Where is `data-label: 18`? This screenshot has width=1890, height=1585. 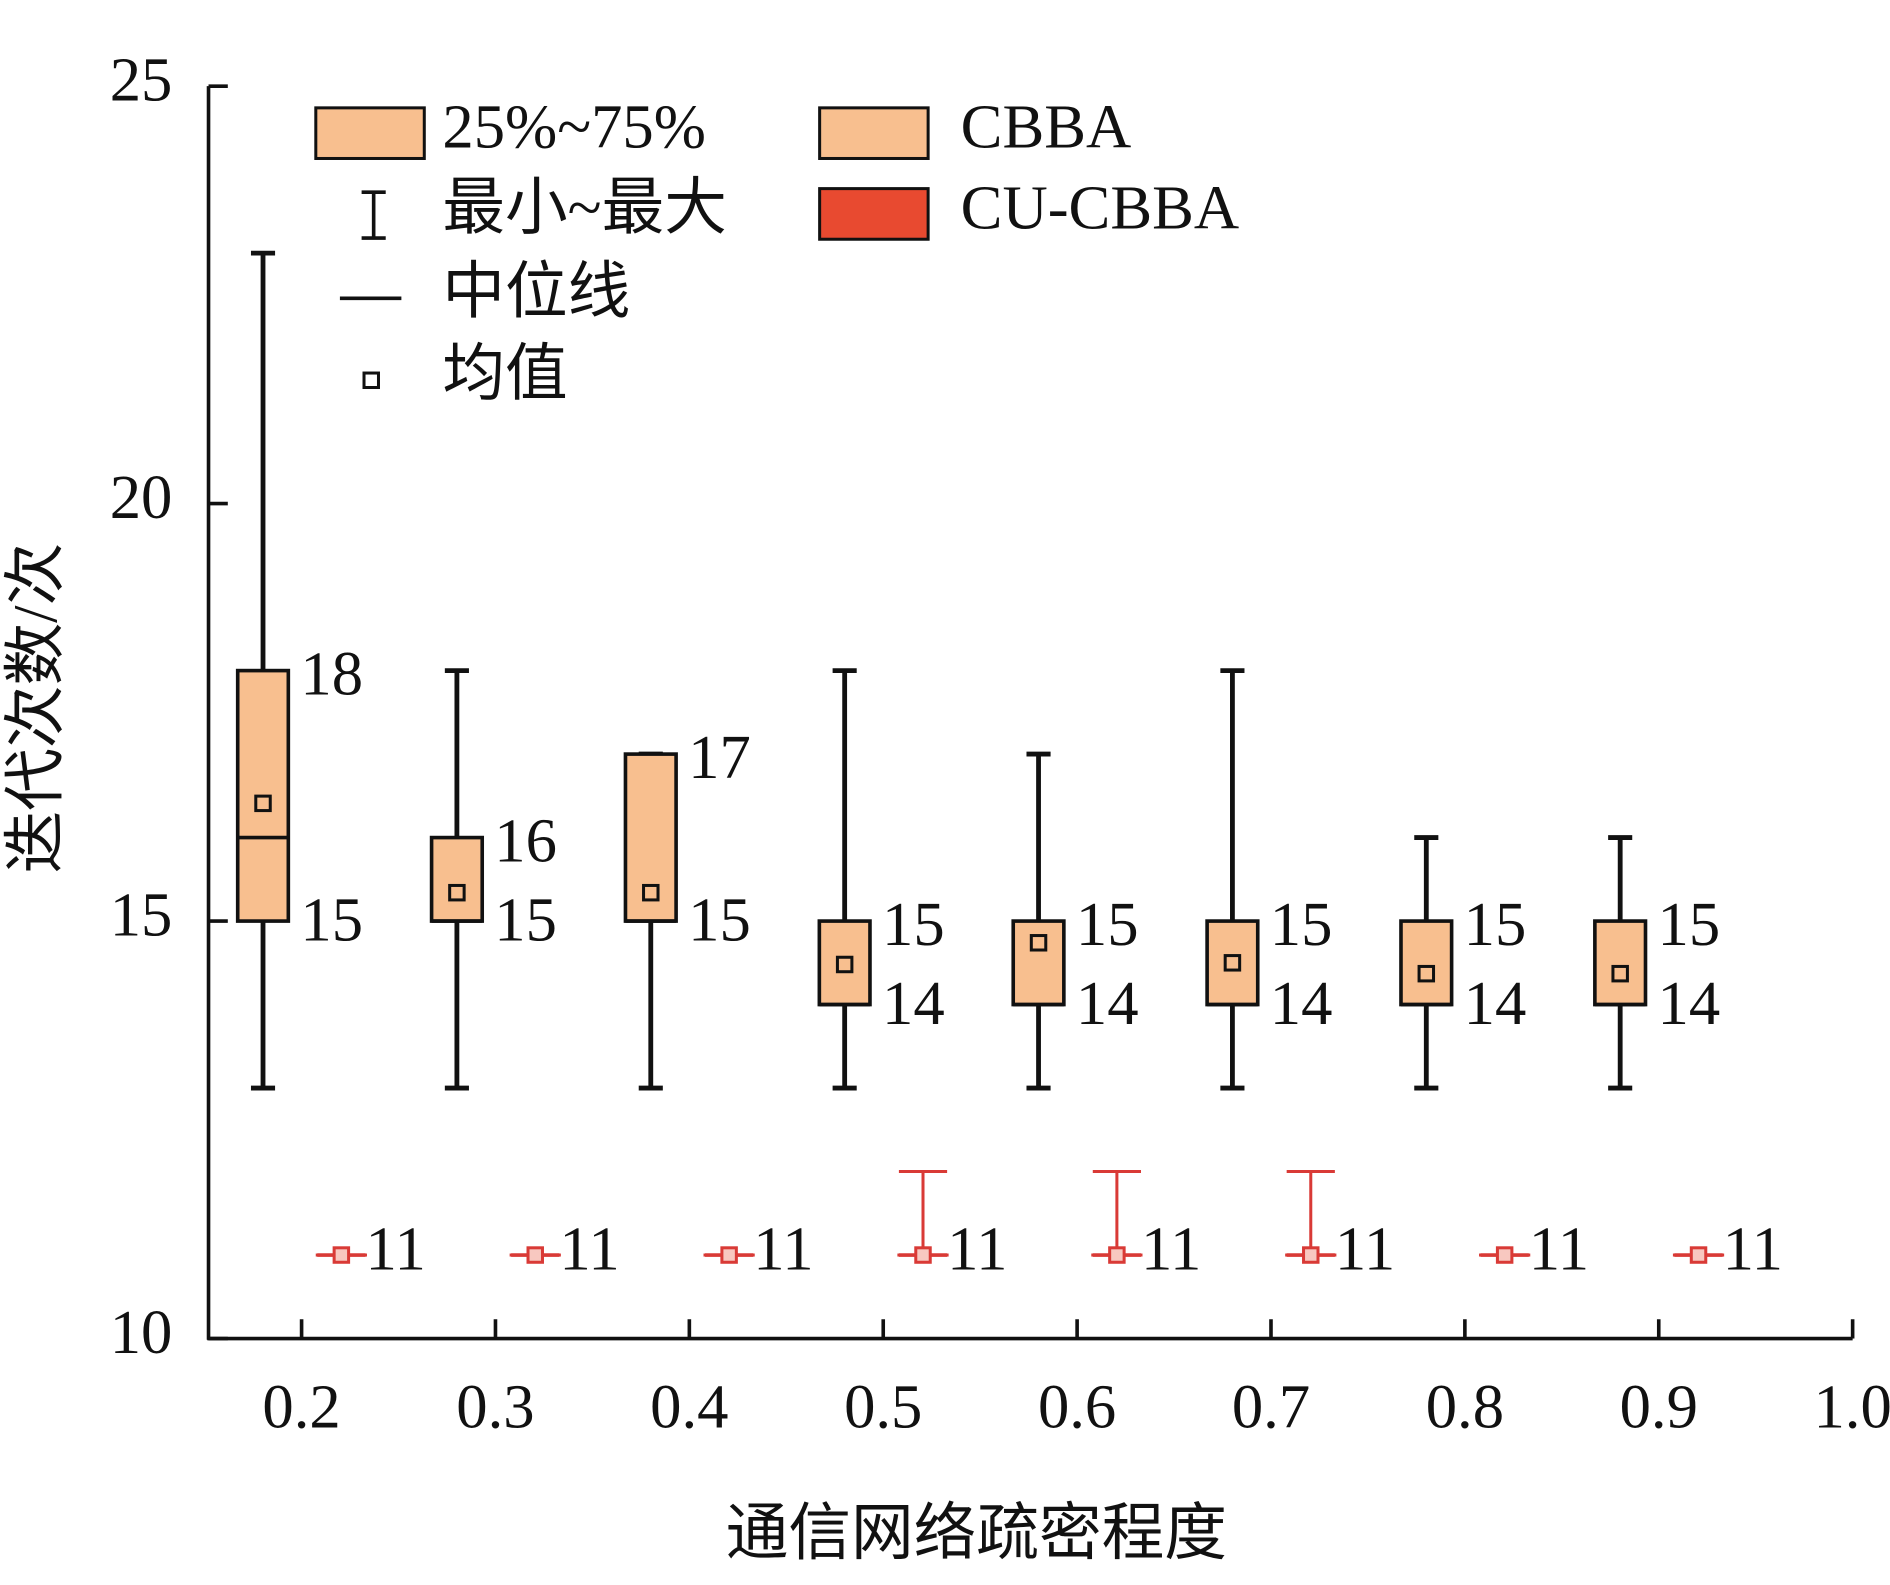 data-label: 18 is located at coordinates (331, 674).